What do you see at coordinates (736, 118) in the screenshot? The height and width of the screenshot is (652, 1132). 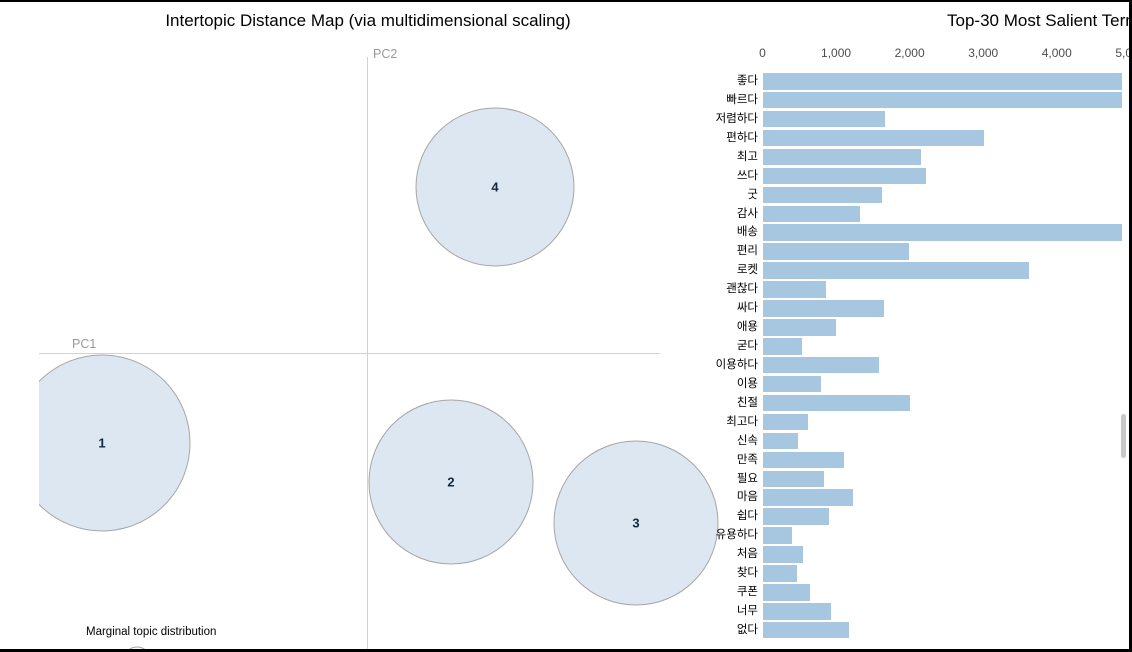 I see `term-label: 저렴하다` at bounding box center [736, 118].